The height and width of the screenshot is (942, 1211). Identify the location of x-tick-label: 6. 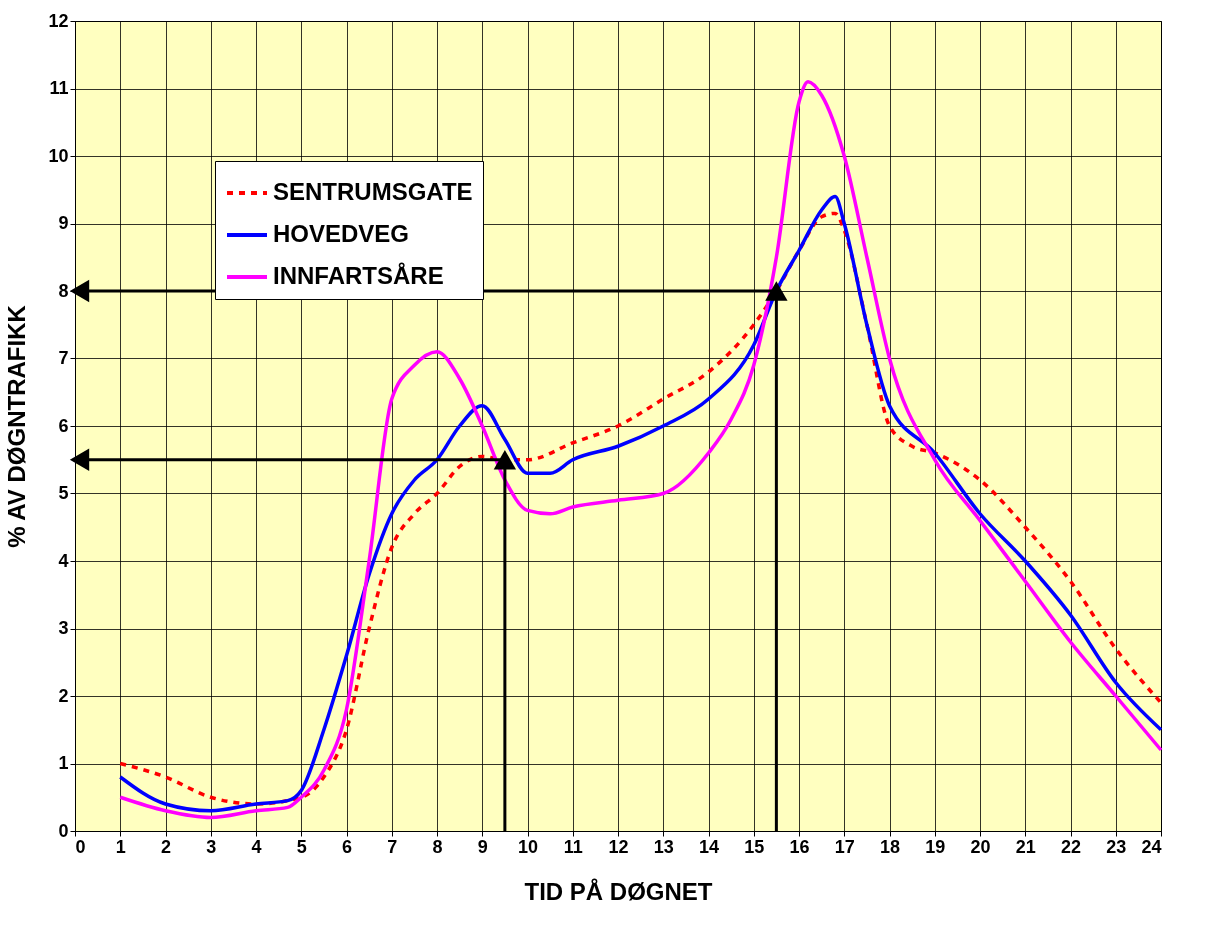
(347, 846).